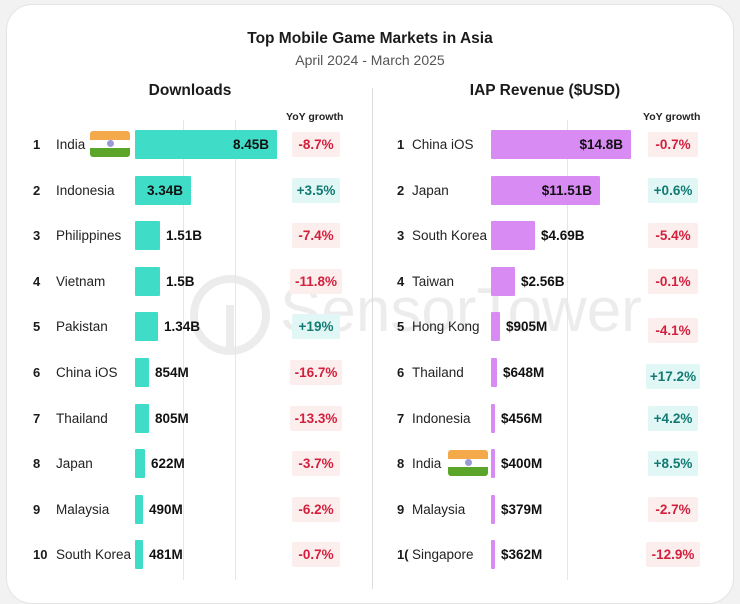 This screenshot has height=604, width=740. I want to click on downloads-row: 3 Philippines 1.51B -7.4%, so click(185, 236).